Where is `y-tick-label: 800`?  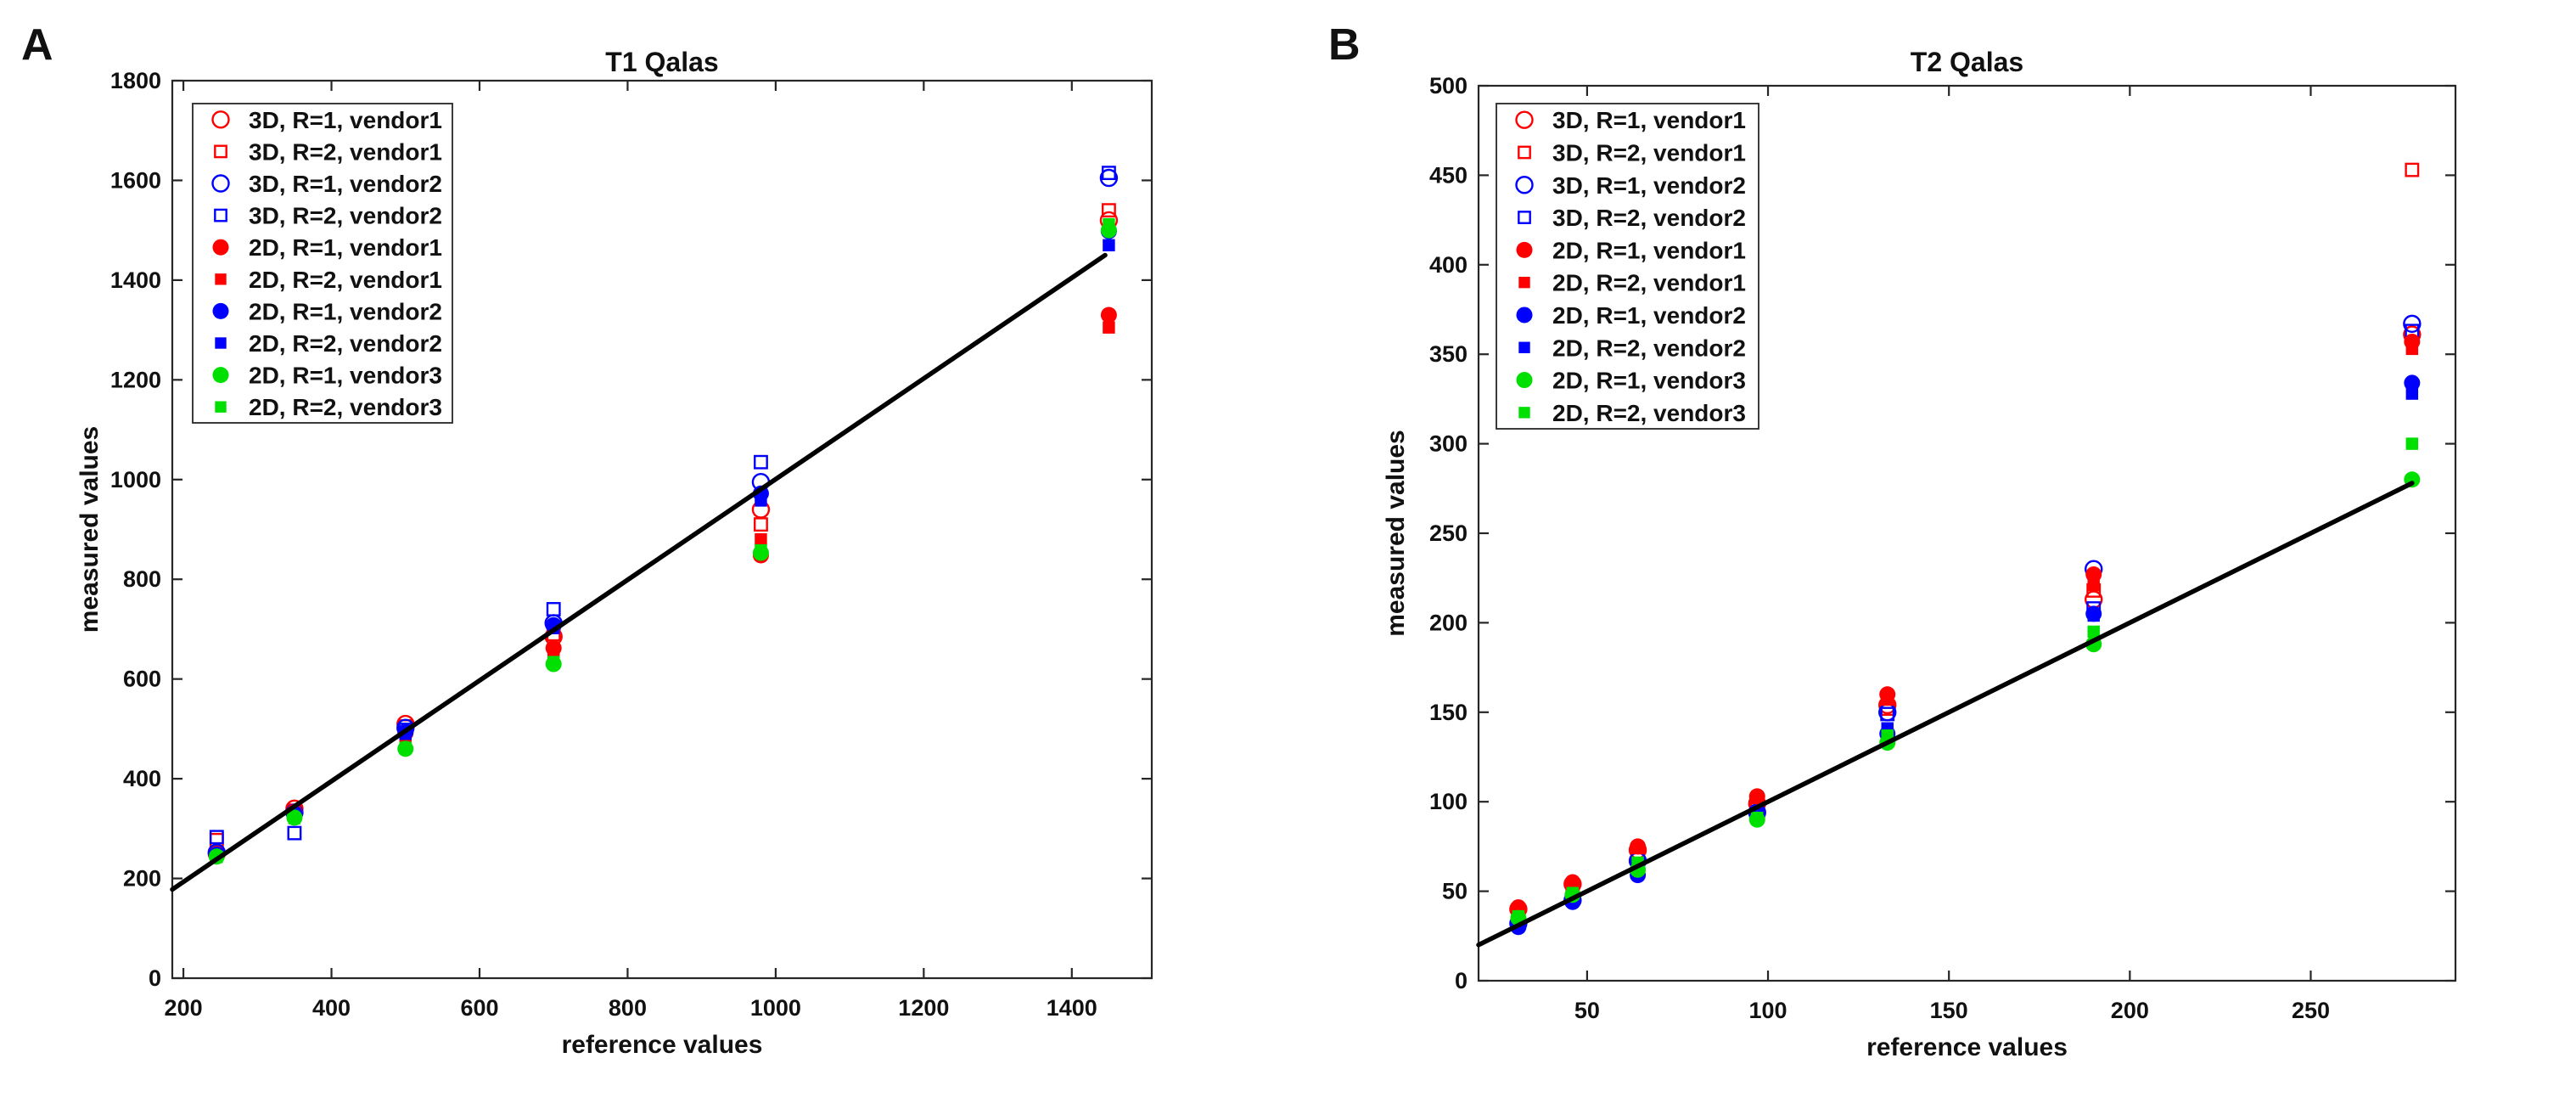
y-tick-label: 800 is located at coordinates (142, 579).